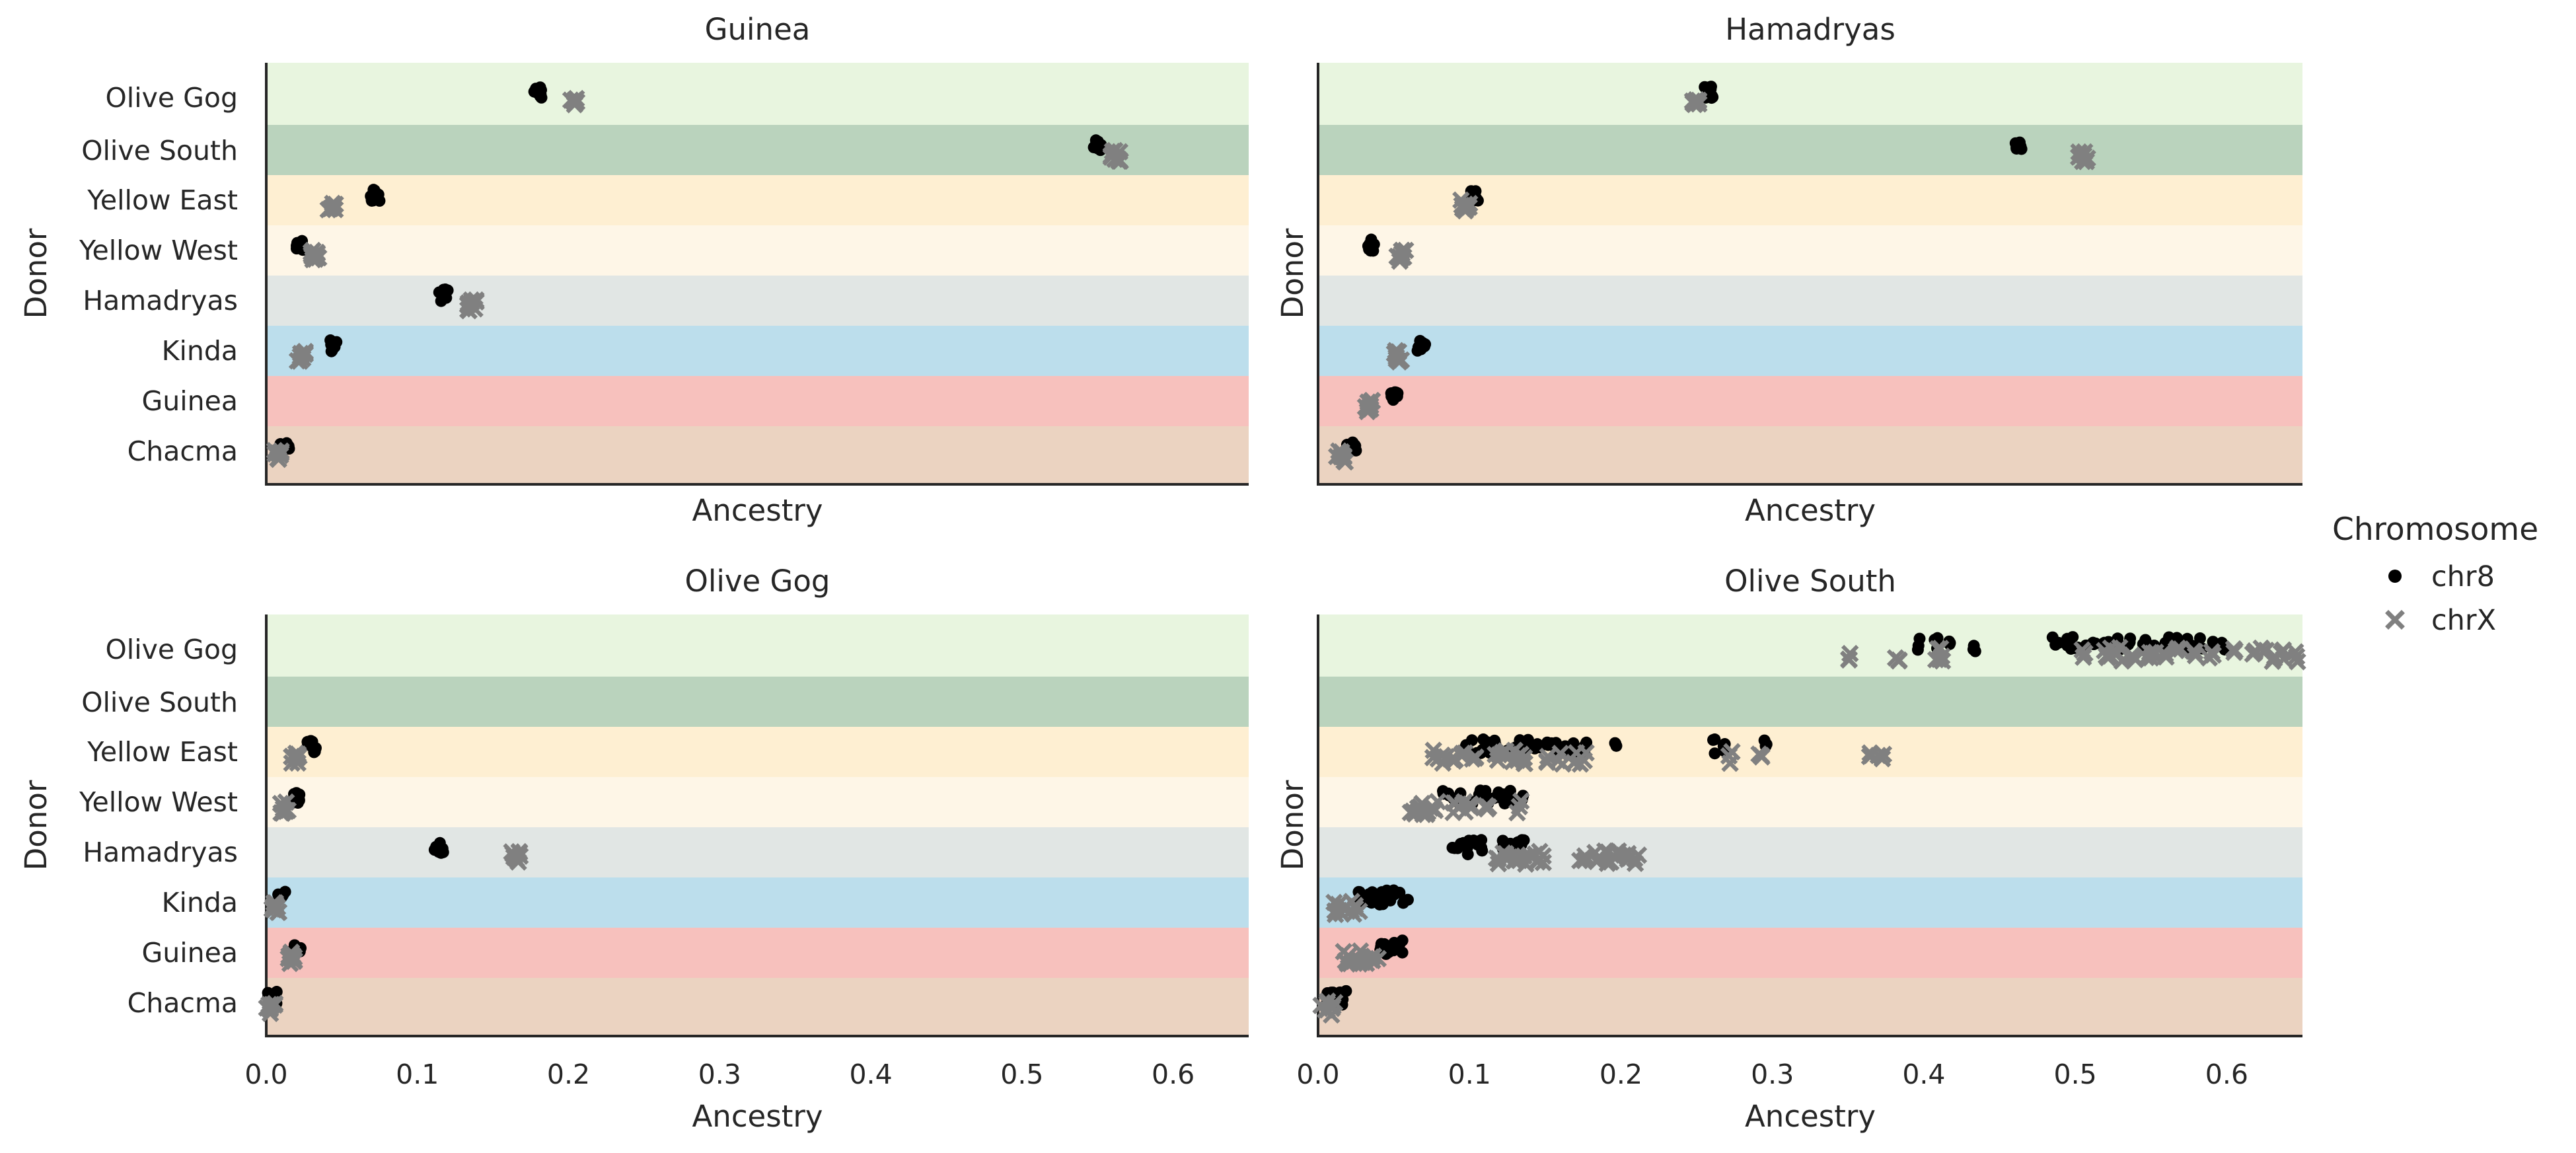  Describe the element at coordinates (2435, 529) in the screenshot. I see `legend-title: Chromosome` at that location.